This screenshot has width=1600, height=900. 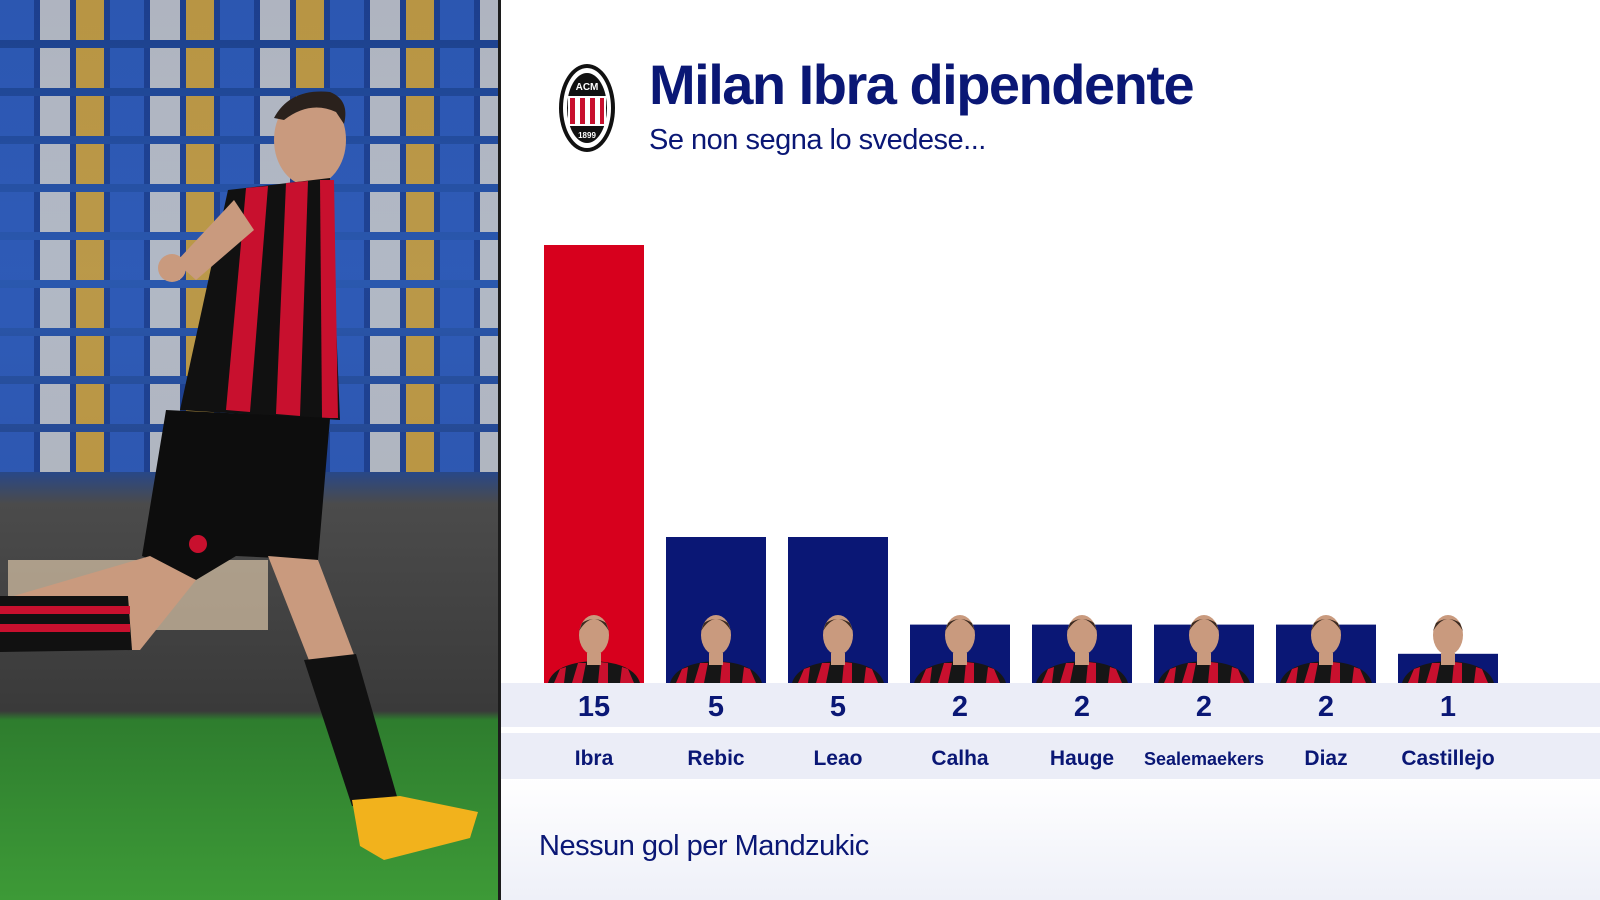 I want to click on value-label-leao: 5, so click(x=838, y=707).